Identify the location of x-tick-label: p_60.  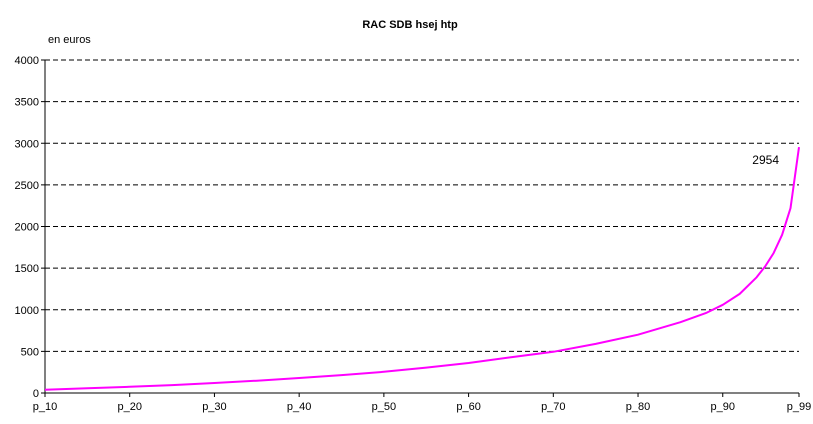
(468, 407).